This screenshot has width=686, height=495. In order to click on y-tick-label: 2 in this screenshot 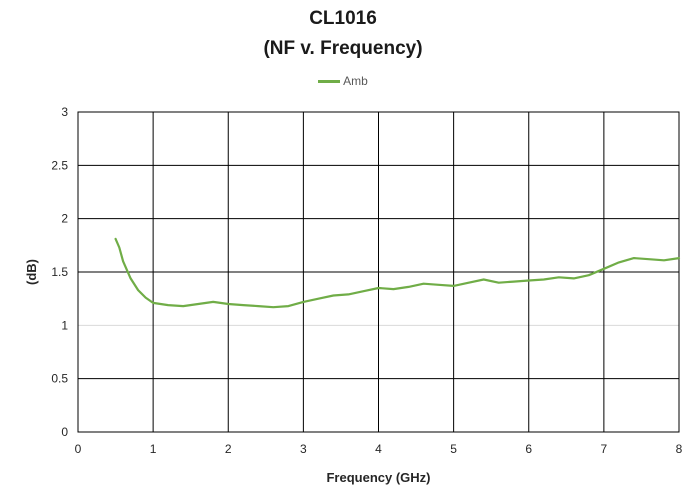, I will do `click(64, 219)`.